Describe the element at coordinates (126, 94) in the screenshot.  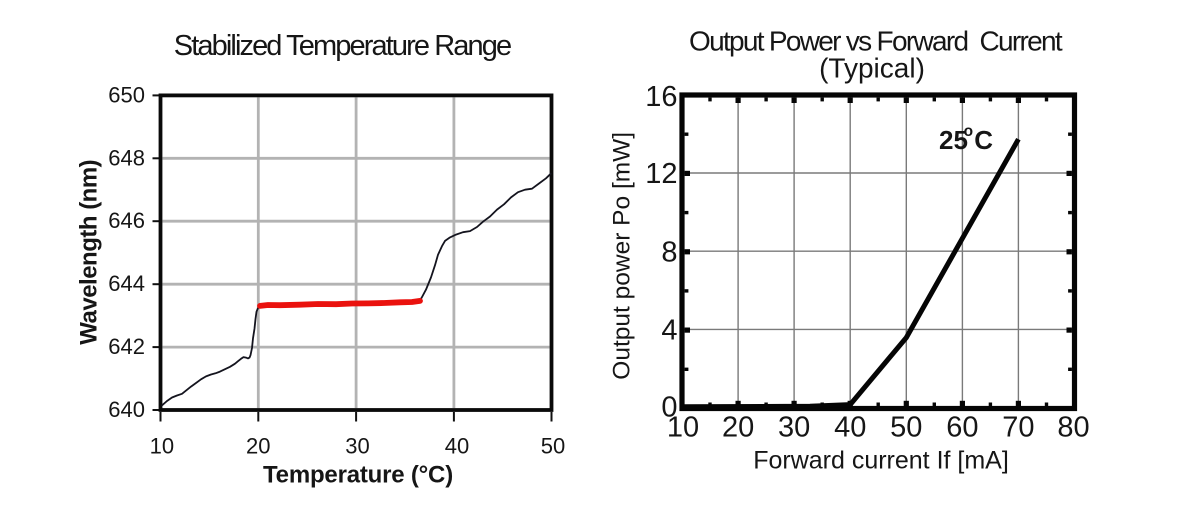
I see `svg-text: 650` at that location.